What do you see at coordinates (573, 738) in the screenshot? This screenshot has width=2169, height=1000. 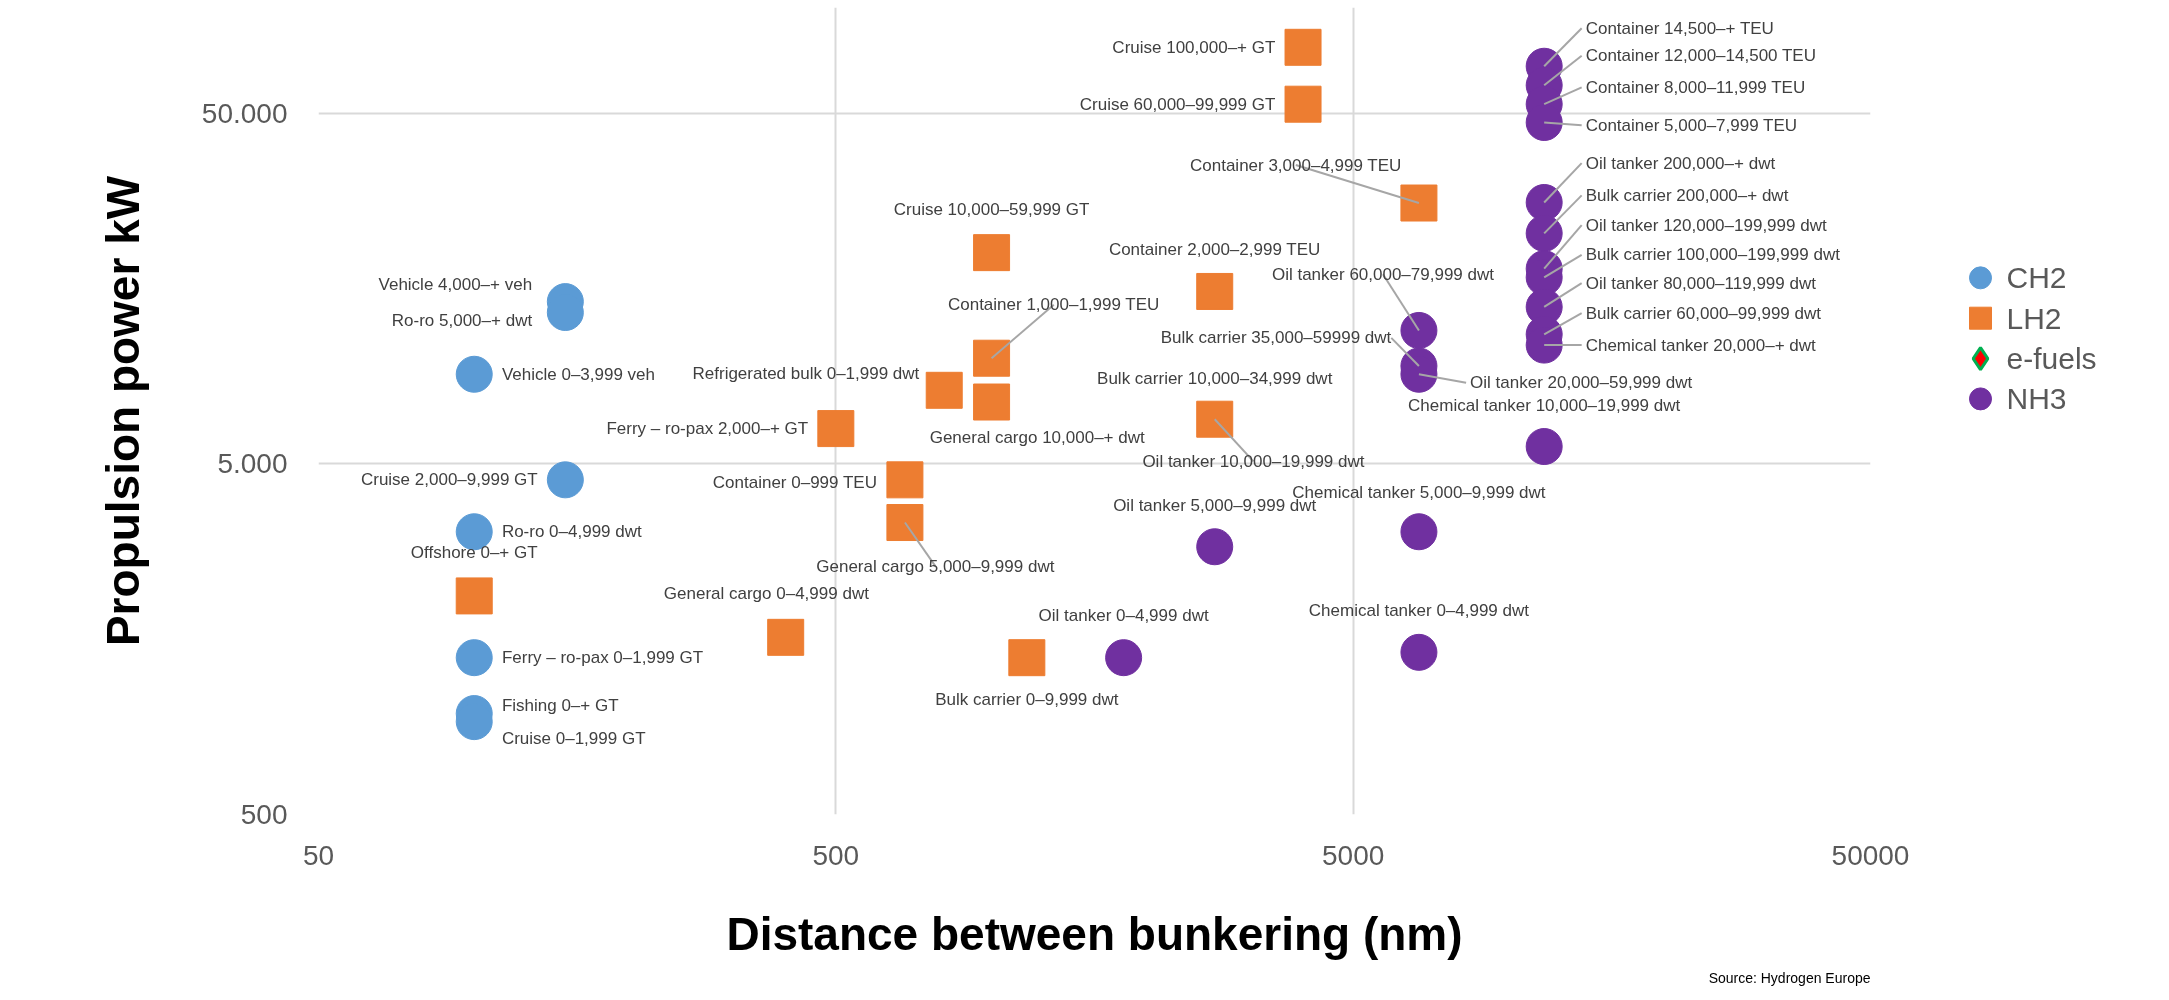 I see `annotation: Cruise 0–1,999 GT` at bounding box center [573, 738].